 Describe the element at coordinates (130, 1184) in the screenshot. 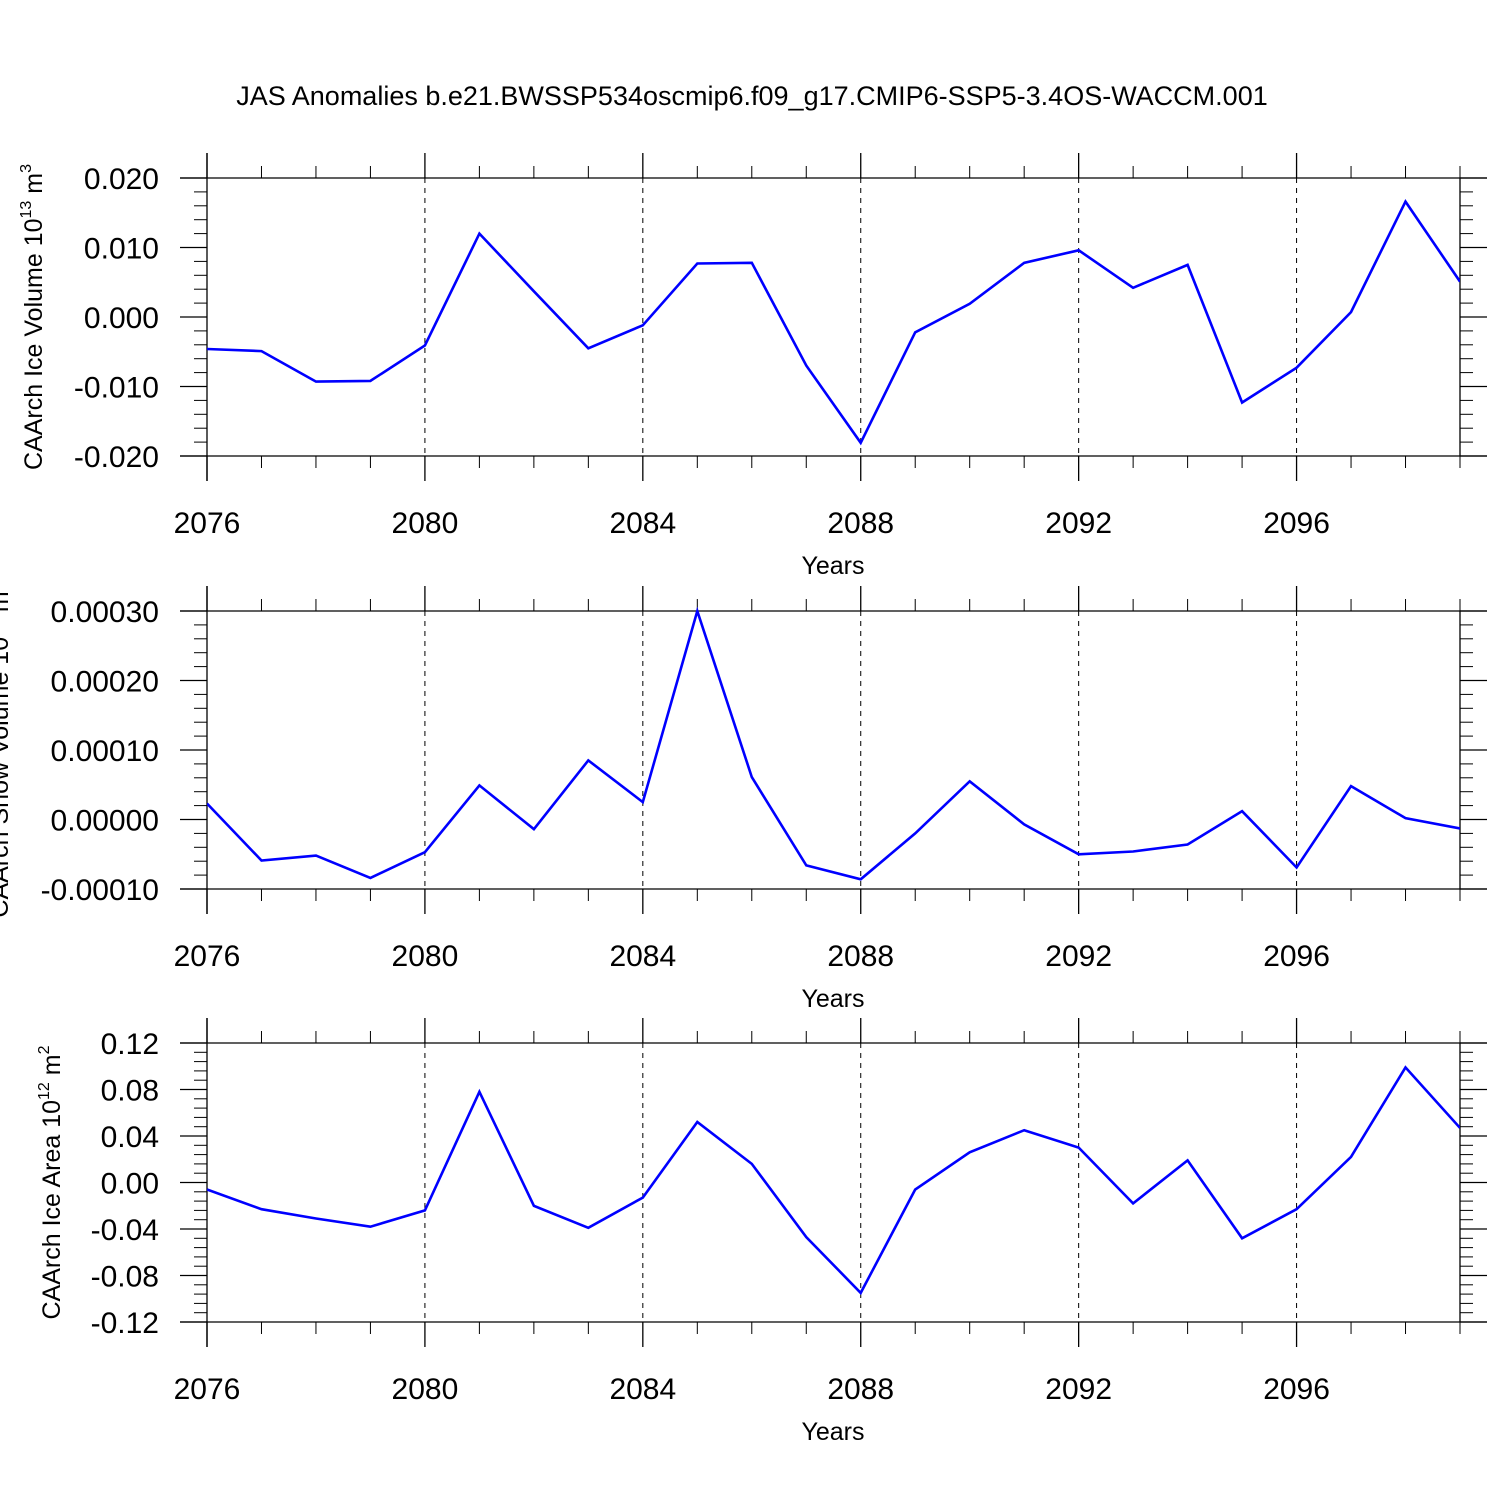

I see `y-tick-label: 0.00` at that location.